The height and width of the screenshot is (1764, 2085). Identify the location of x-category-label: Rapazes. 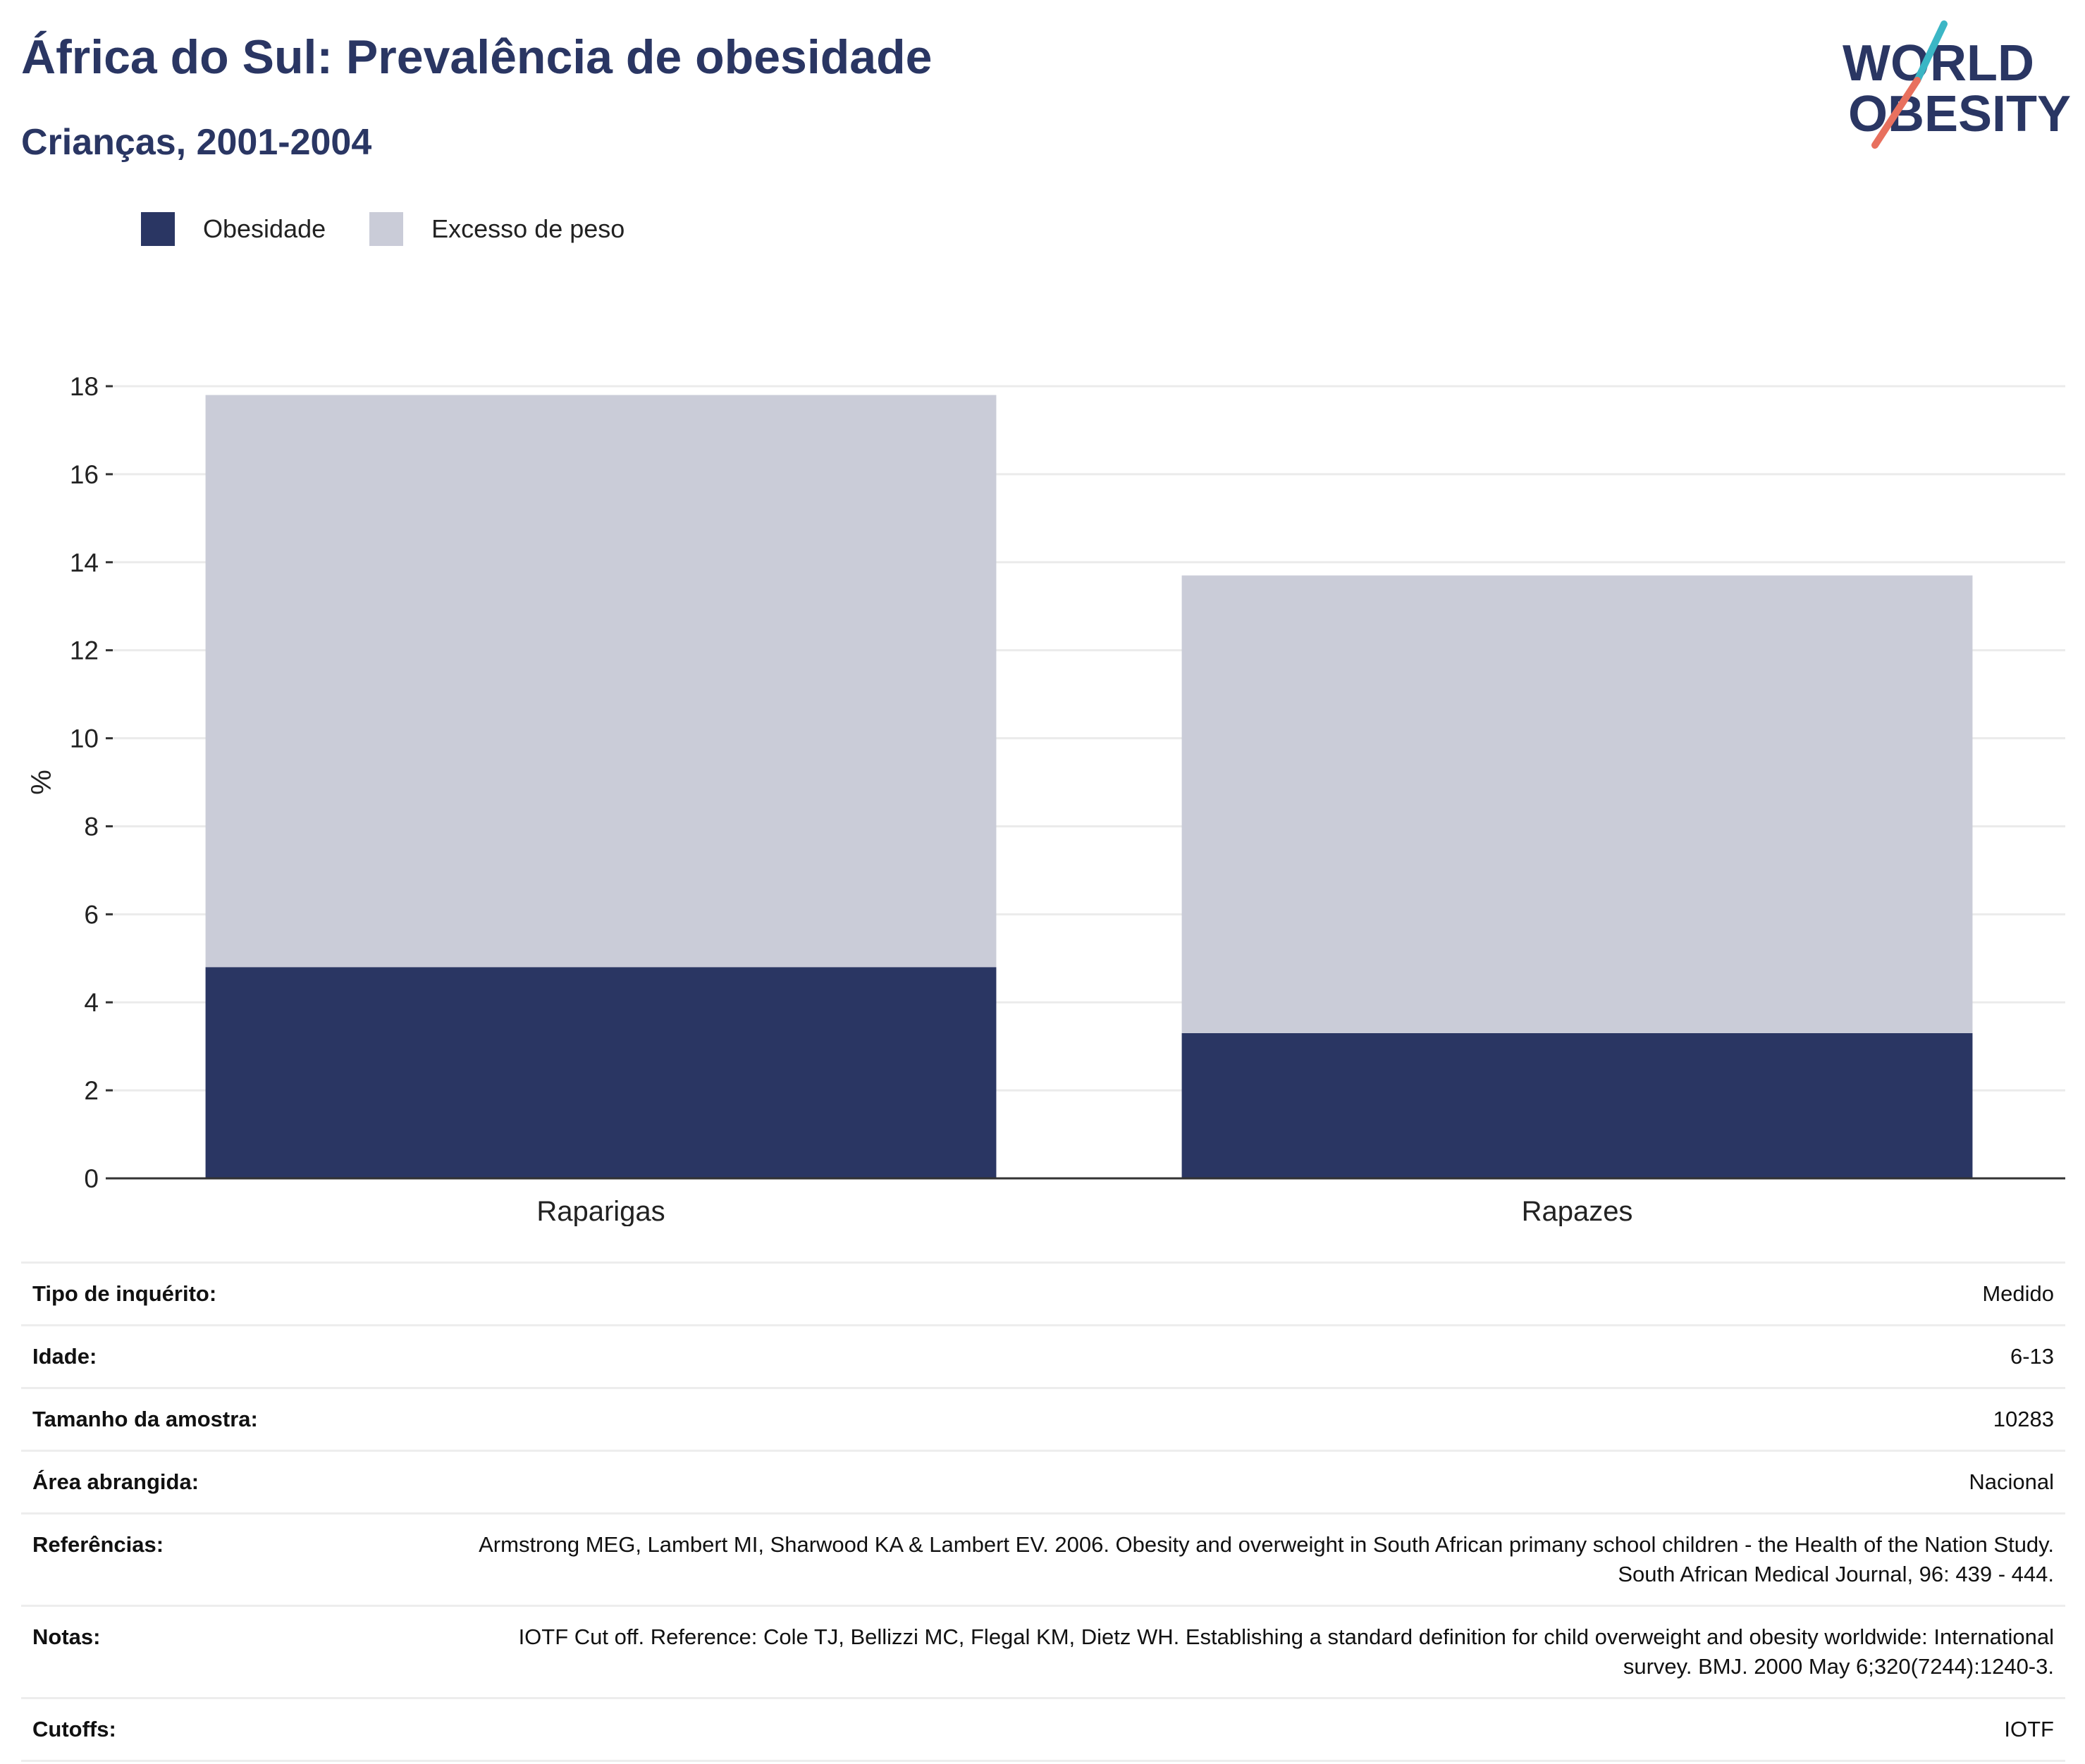
(1577, 1211).